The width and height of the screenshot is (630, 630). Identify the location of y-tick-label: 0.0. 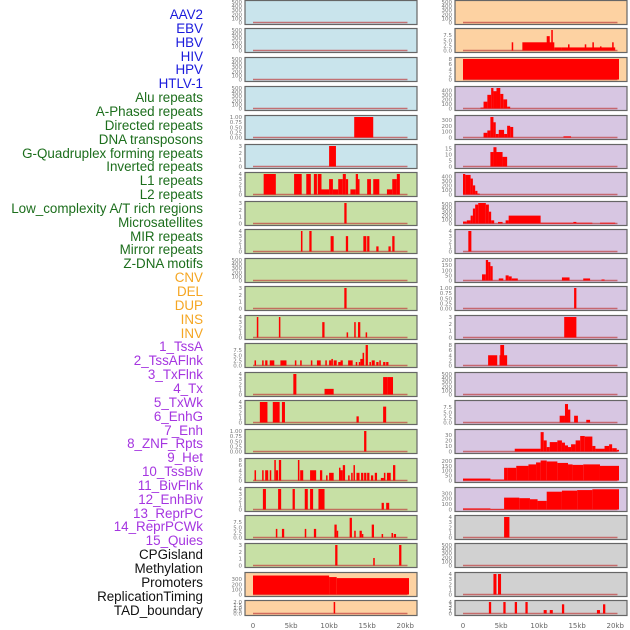
(447, 52).